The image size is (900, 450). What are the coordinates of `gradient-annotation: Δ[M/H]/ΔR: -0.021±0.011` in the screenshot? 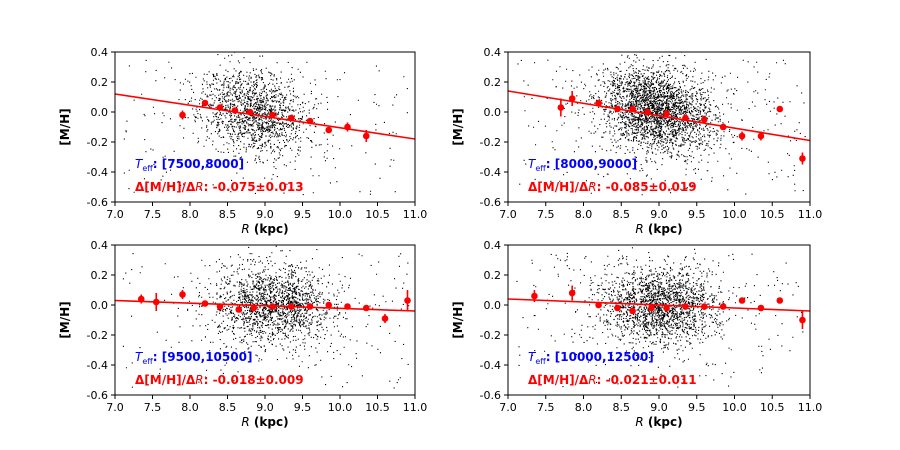 It's located at (612, 380).